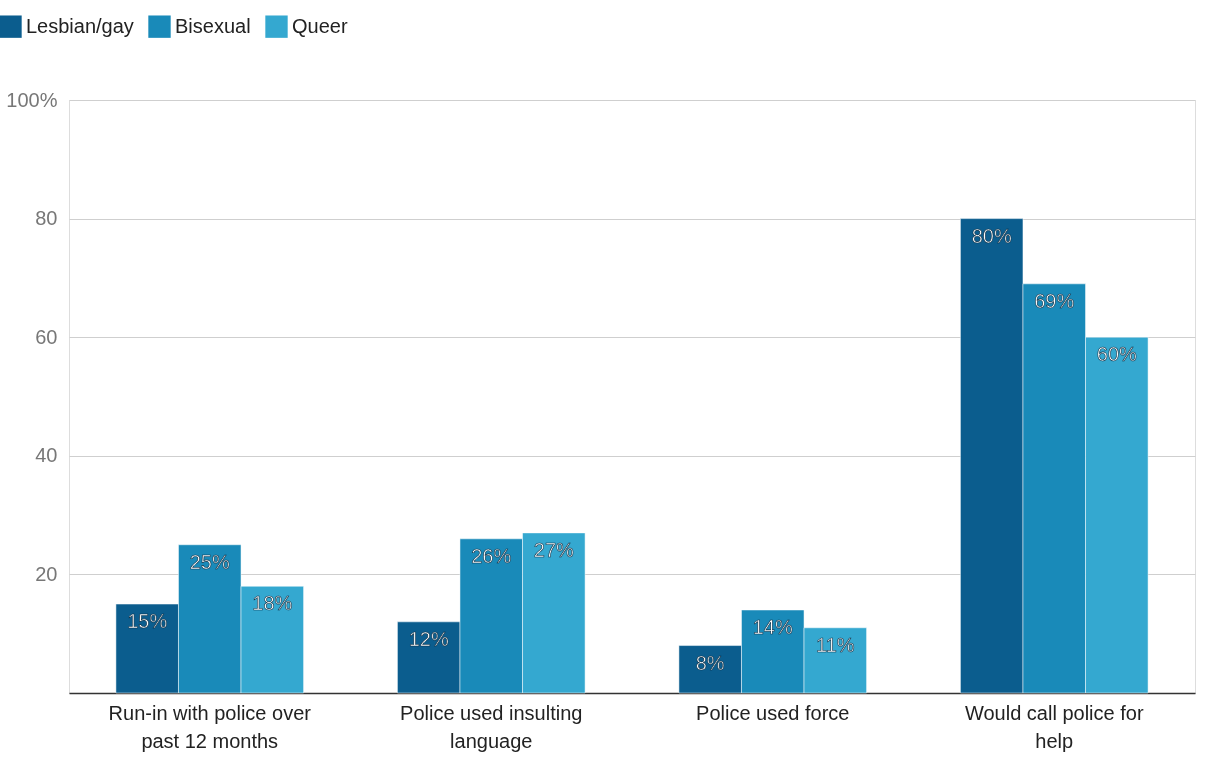 This screenshot has width=1210, height=766. What do you see at coordinates (773, 712) in the screenshot?
I see `x-tick-label: Police used force` at bounding box center [773, 712].